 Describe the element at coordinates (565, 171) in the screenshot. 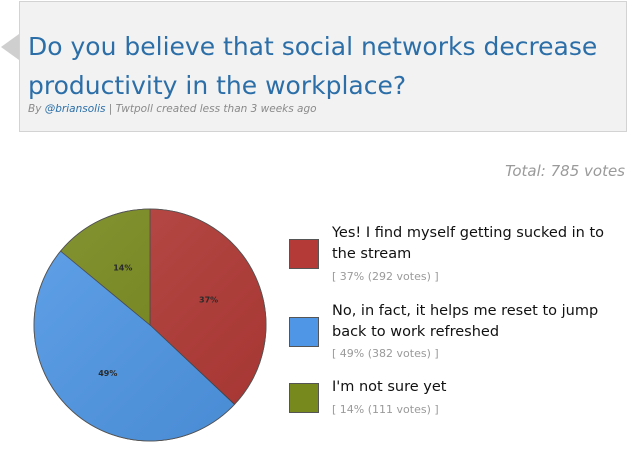

I see `total-votes: Total: 785 votes` at that location.